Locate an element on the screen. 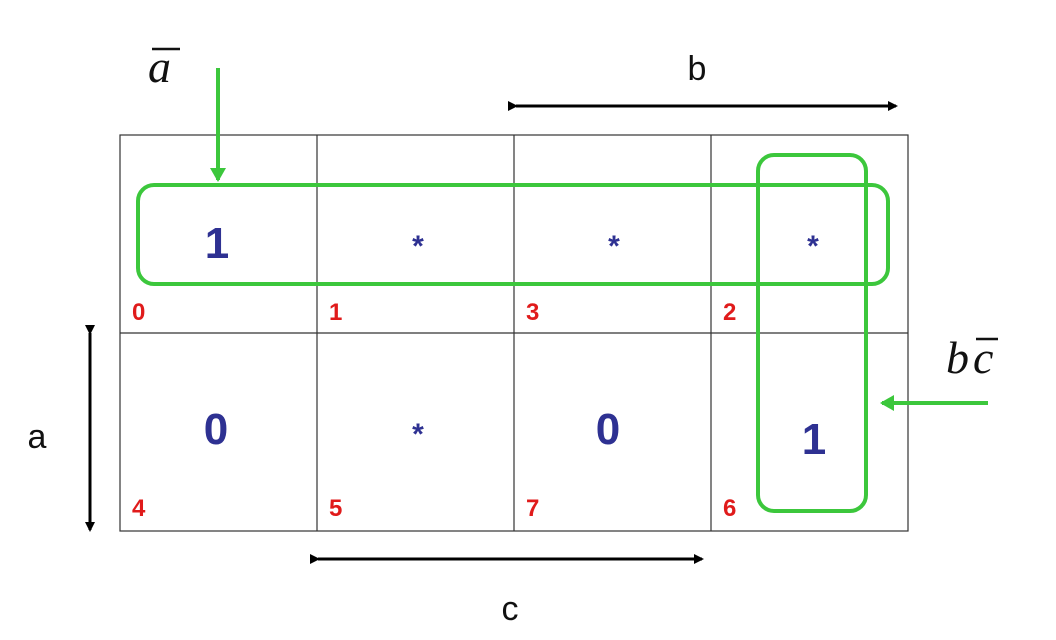  term-variable: b is located at coordinates (957, 357).